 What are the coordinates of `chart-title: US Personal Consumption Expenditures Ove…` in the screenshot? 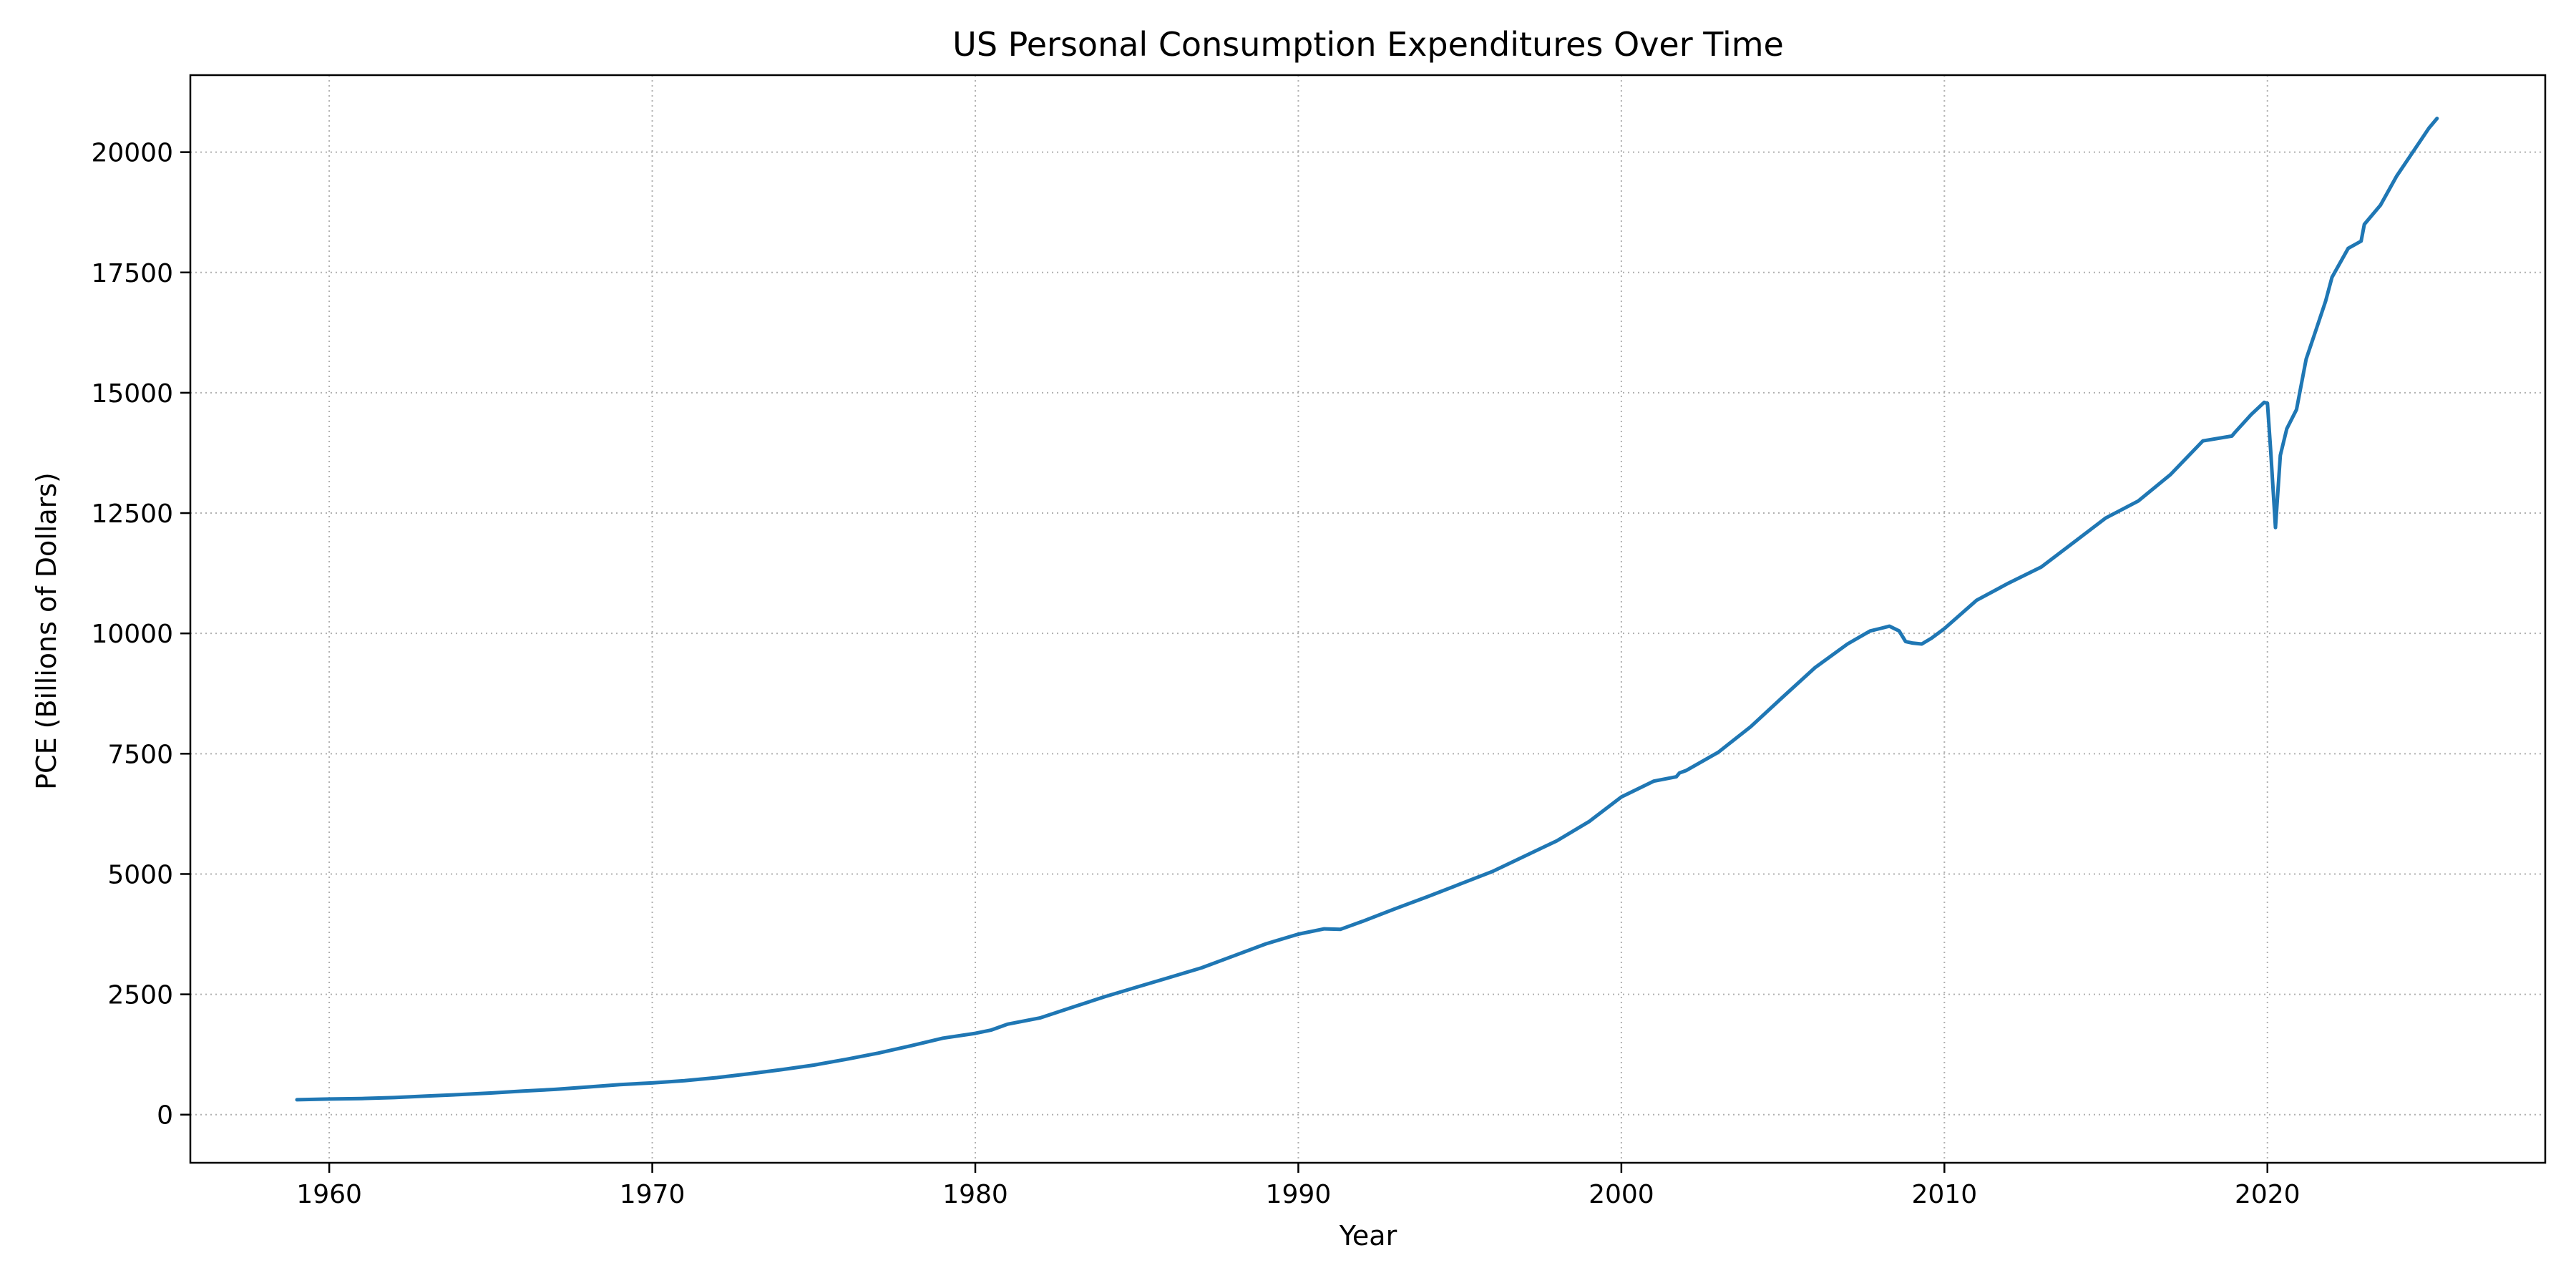 It's located at (1368, 44).